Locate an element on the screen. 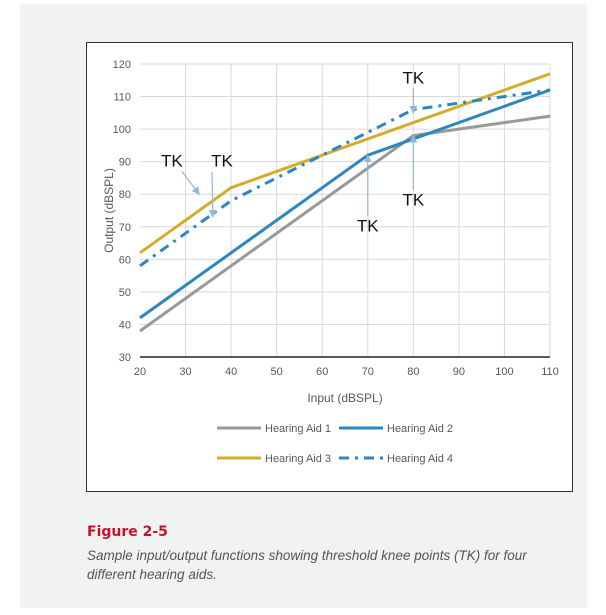 This screenshot has height=615, width=606. legend-label-hearing-aid-3: Hearing Aid 3 is located at coordinates (298, 459).